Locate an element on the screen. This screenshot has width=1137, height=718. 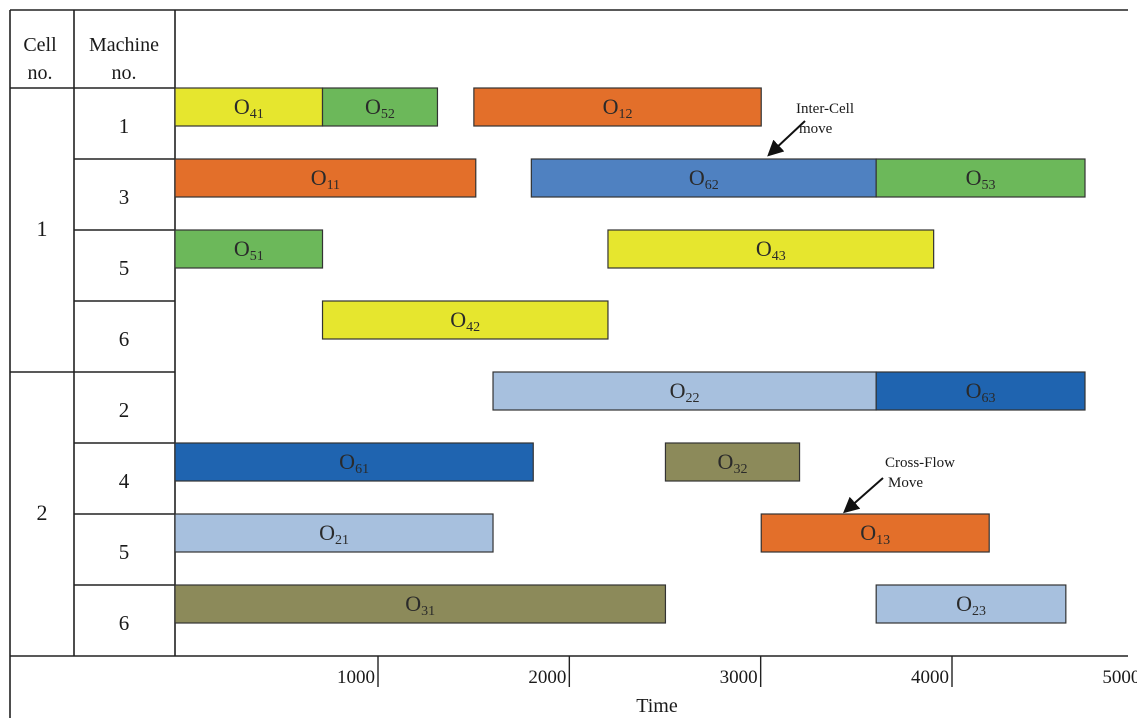
machine-number-label: 2 is located at coordinates (124, 410).